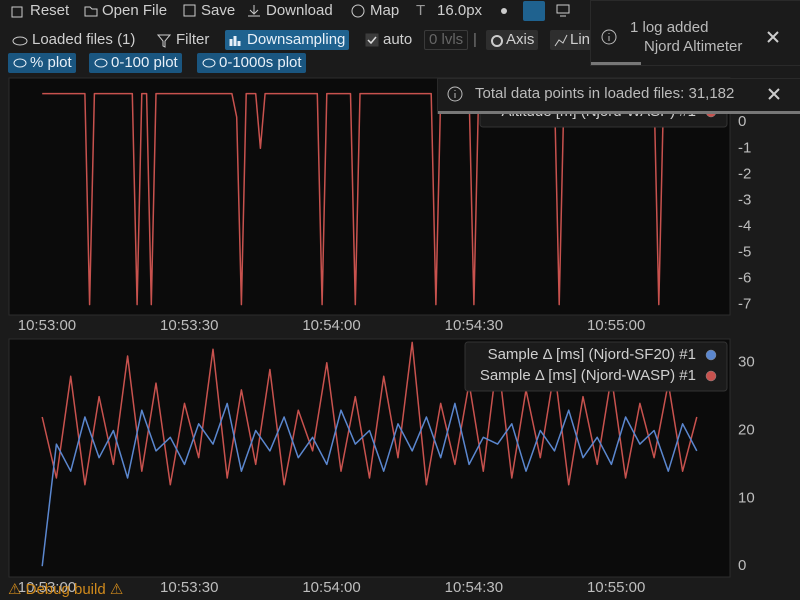  I want to click on legend-label: Sample Δ [ms] (Njord-SF20) #1, so click(592, 354).